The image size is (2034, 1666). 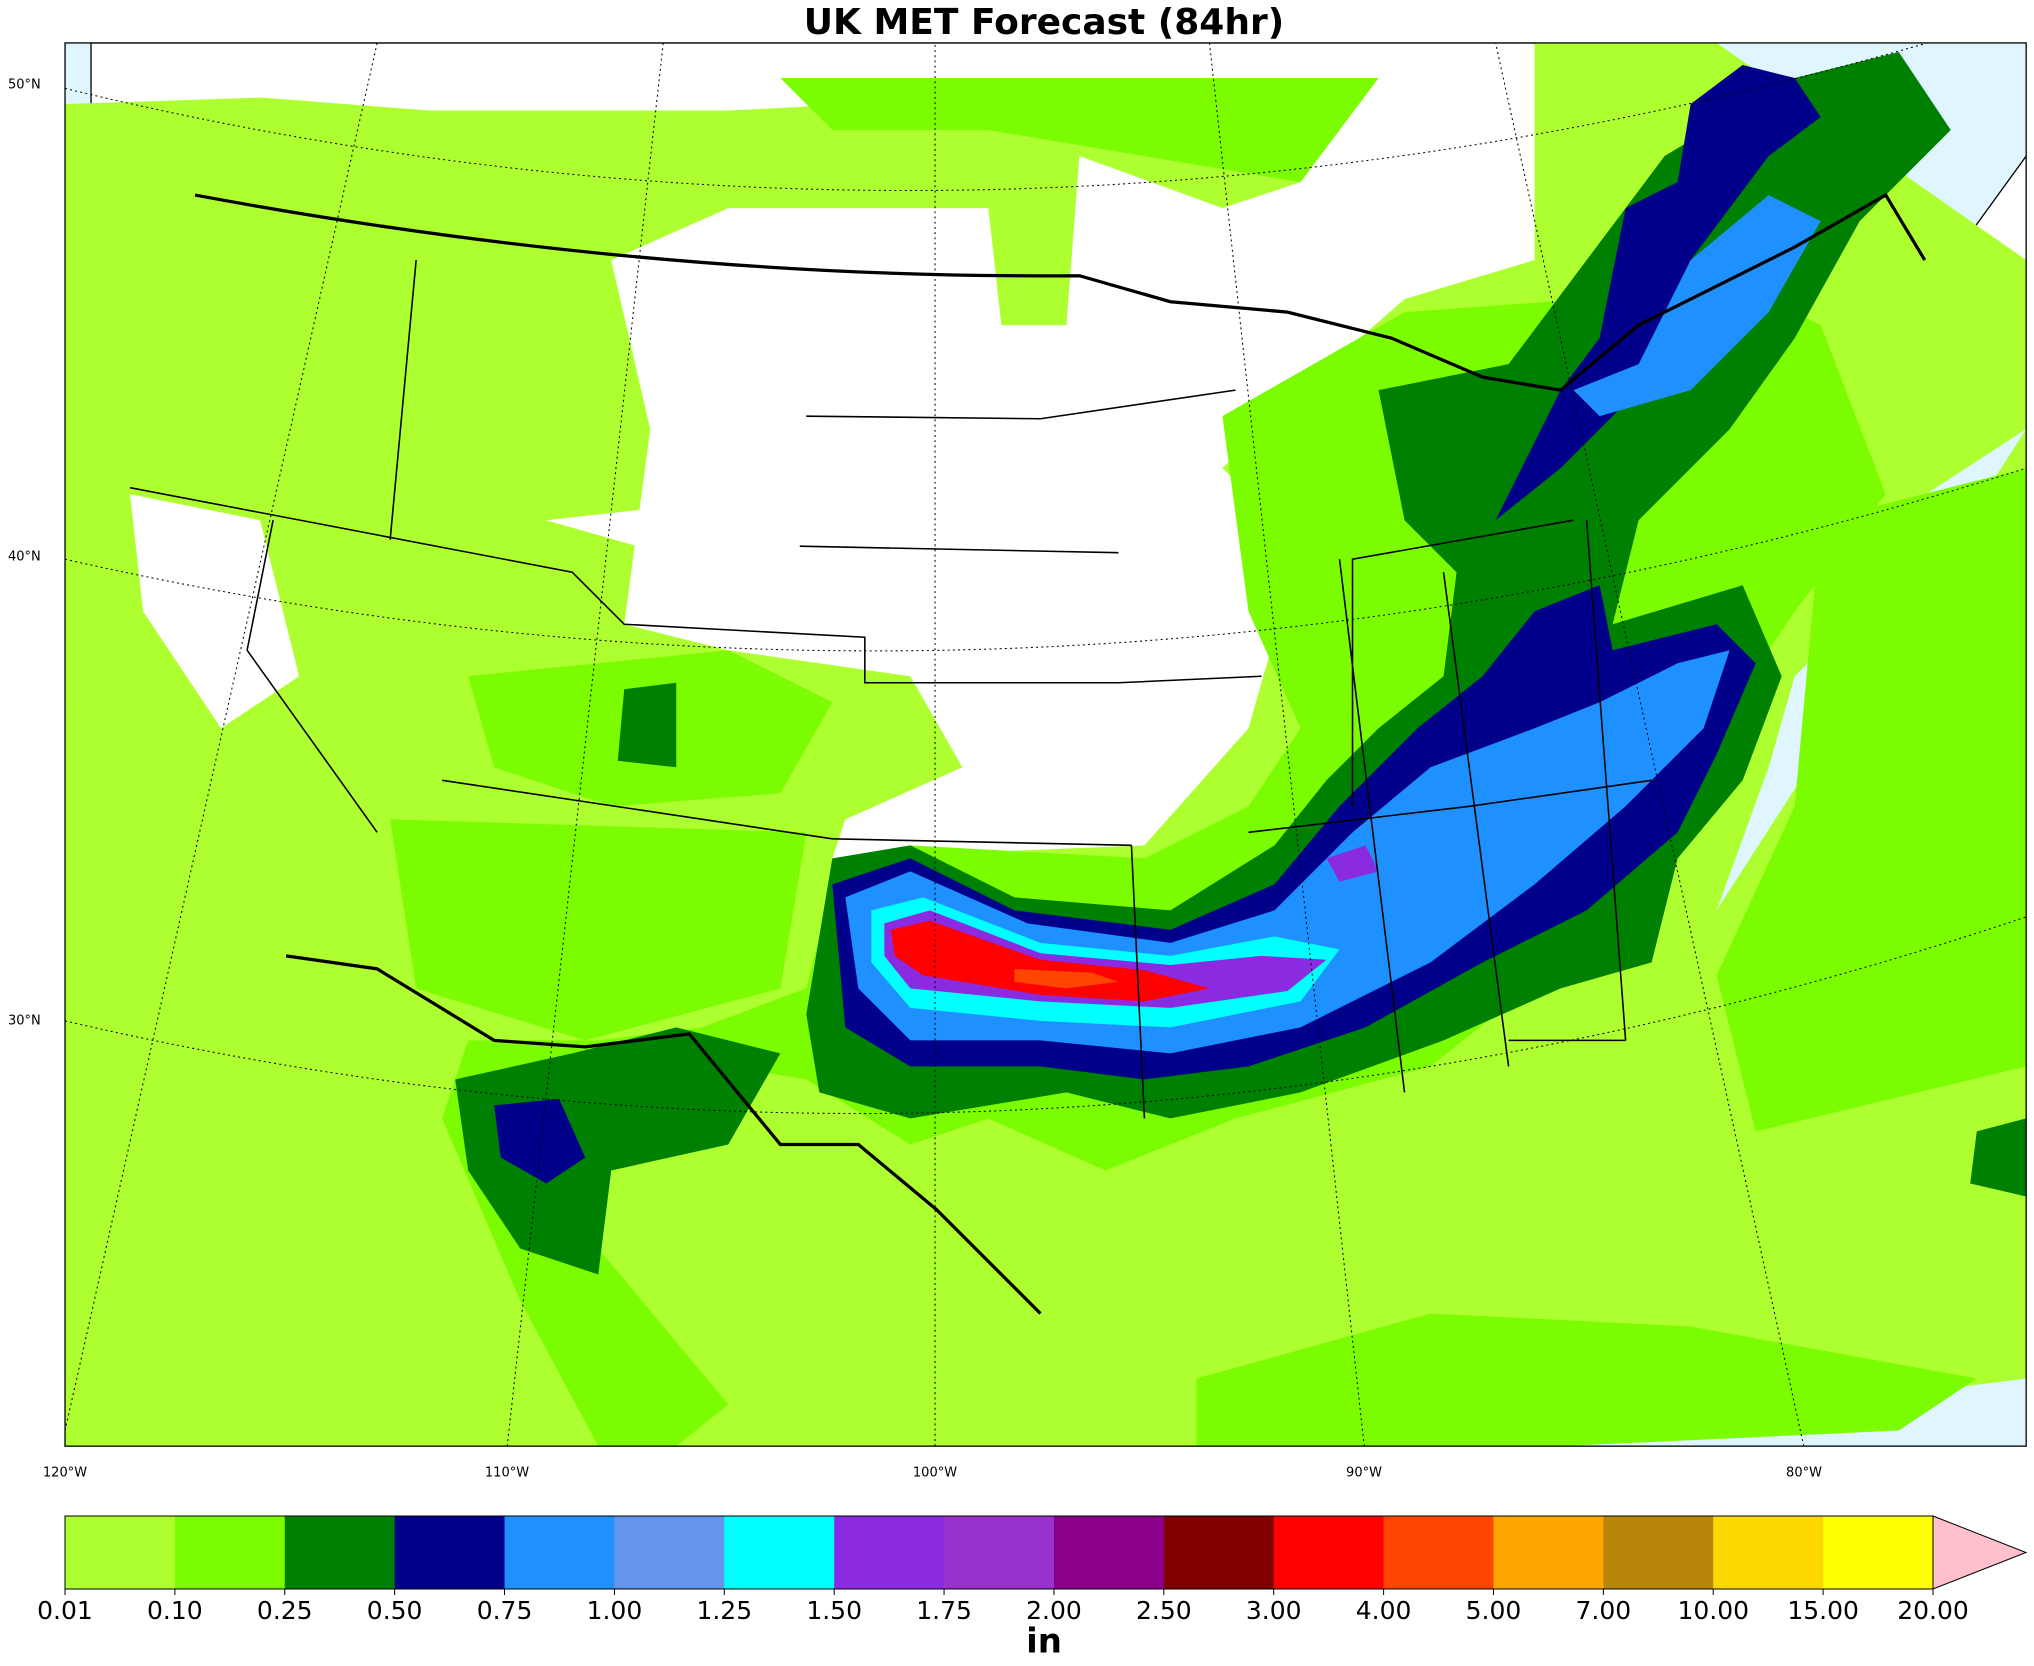 I want to click on colorbar-tick-label: 0.50, so click(x=395, y=1610).